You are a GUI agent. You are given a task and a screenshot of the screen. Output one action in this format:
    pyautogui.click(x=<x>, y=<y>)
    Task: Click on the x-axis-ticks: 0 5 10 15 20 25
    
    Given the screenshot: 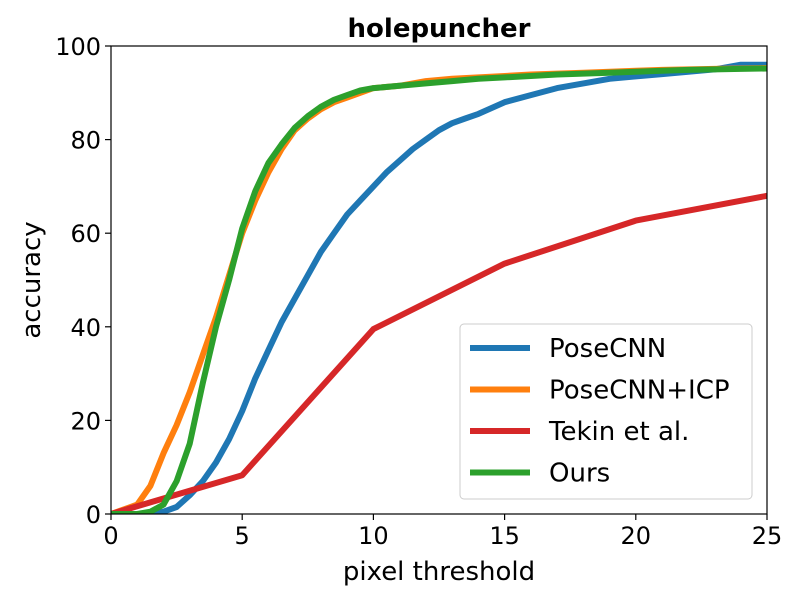 What is the action you would take?
    pyautogui.click(x=442, y=532)
    